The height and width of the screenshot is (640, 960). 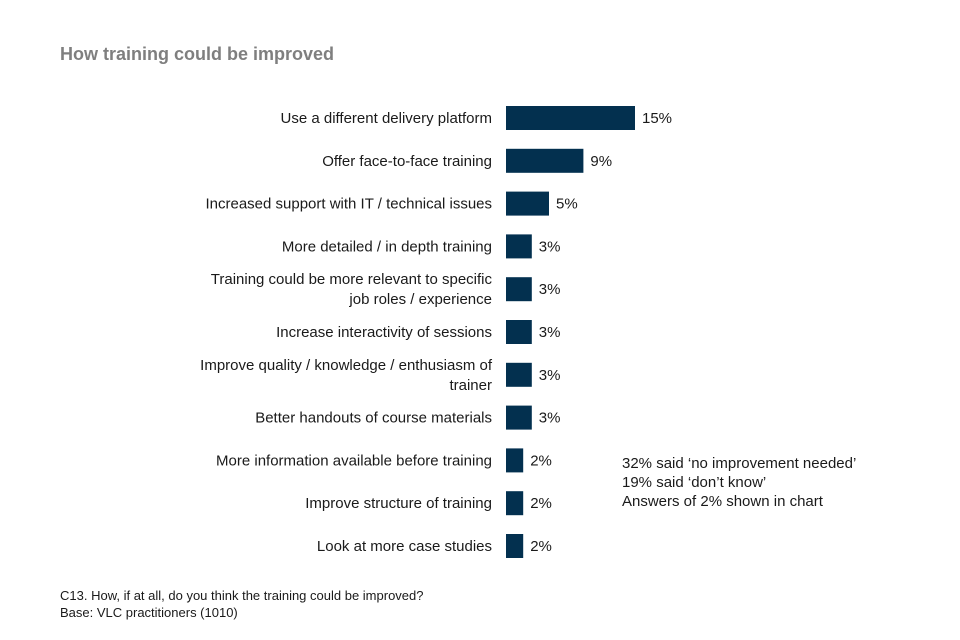 What do you see at coordinates (694, 482) in the screenshot?
I see `annotation-dont-know: 19% said ‘don’t know’` at bounding box center [694, 482].